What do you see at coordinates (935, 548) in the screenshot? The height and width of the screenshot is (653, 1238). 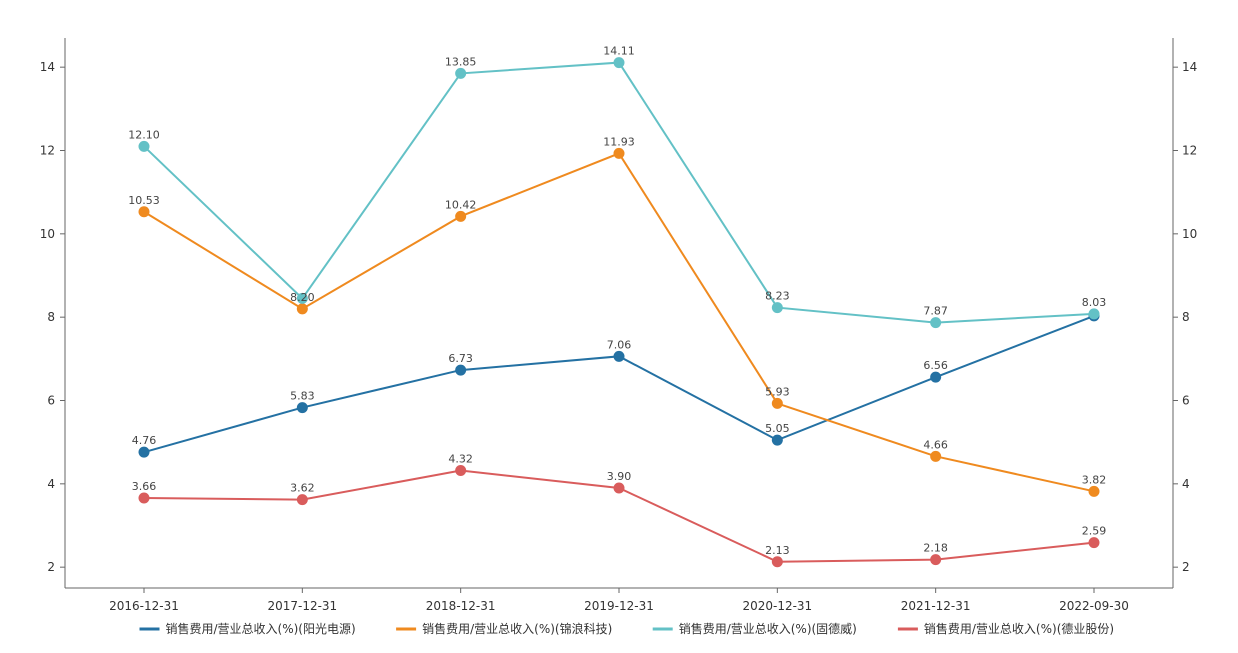 I see `data-label: 2.18` at bounding box center [935, 548].